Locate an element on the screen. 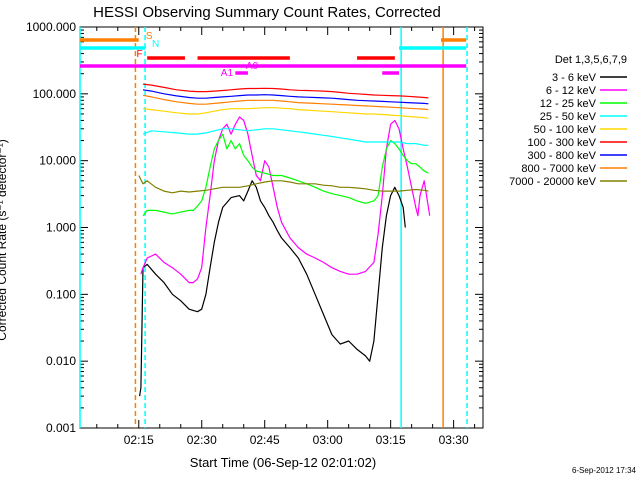  x-tick-label: 03:30 is located at coordinates (454, 440).